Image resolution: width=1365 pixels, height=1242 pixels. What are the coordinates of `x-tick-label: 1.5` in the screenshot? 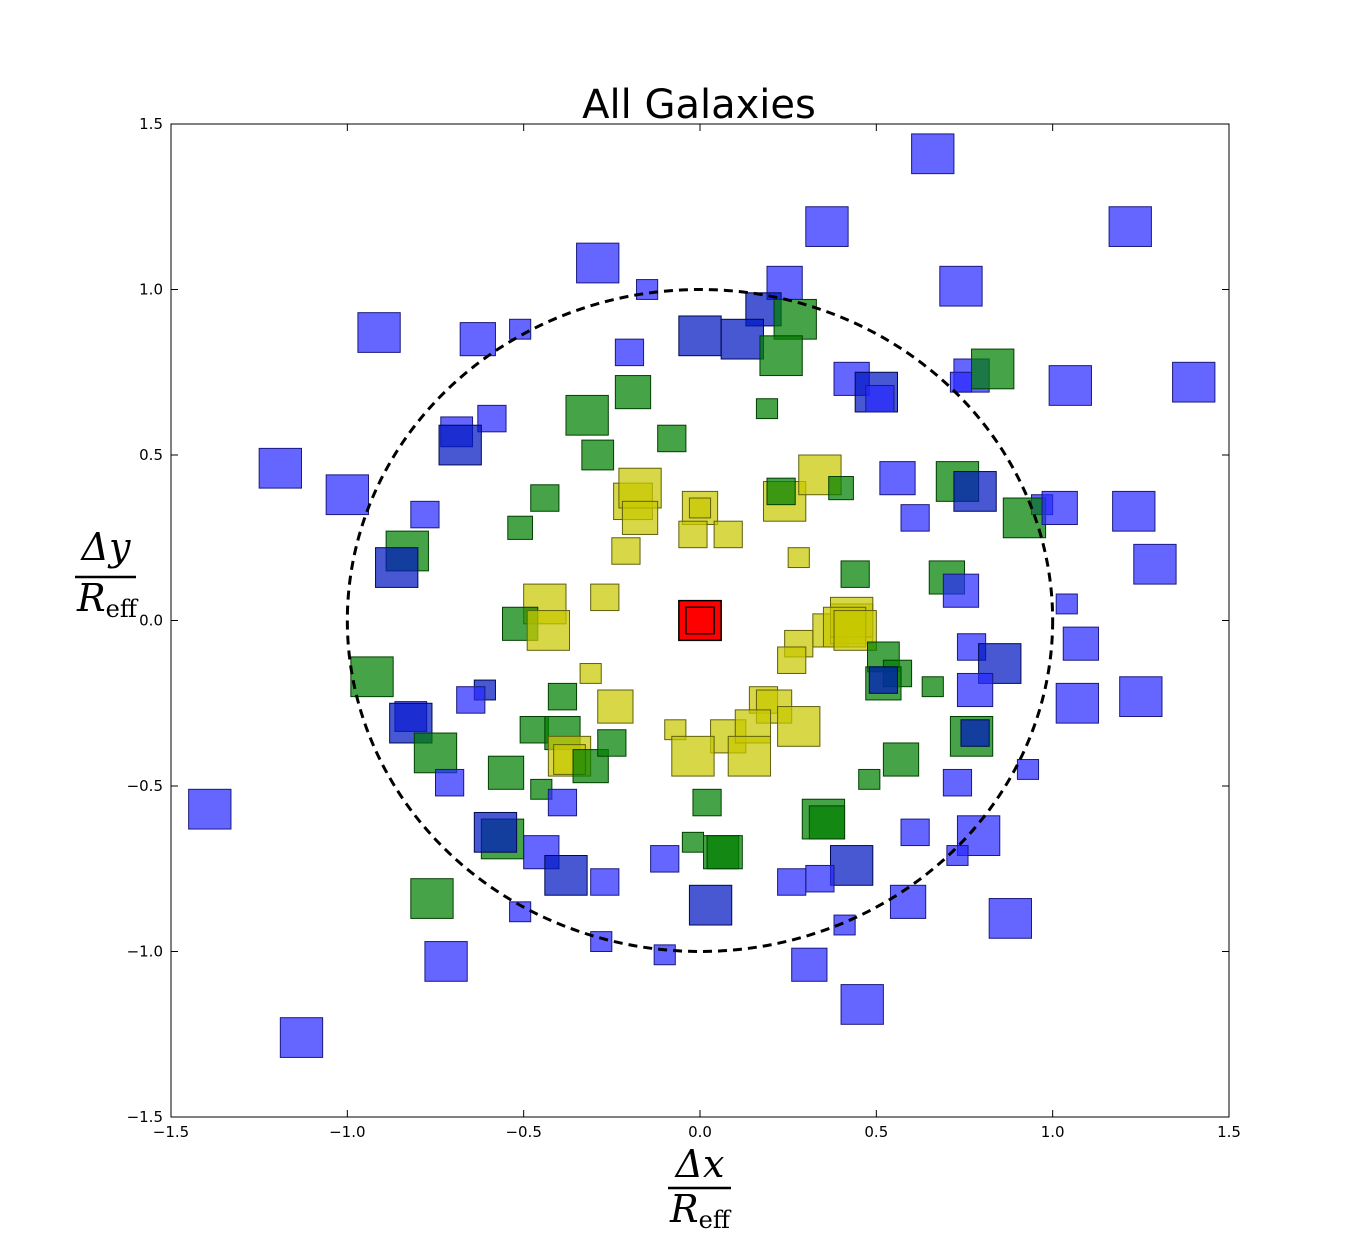 It's located at (1229, 1132).